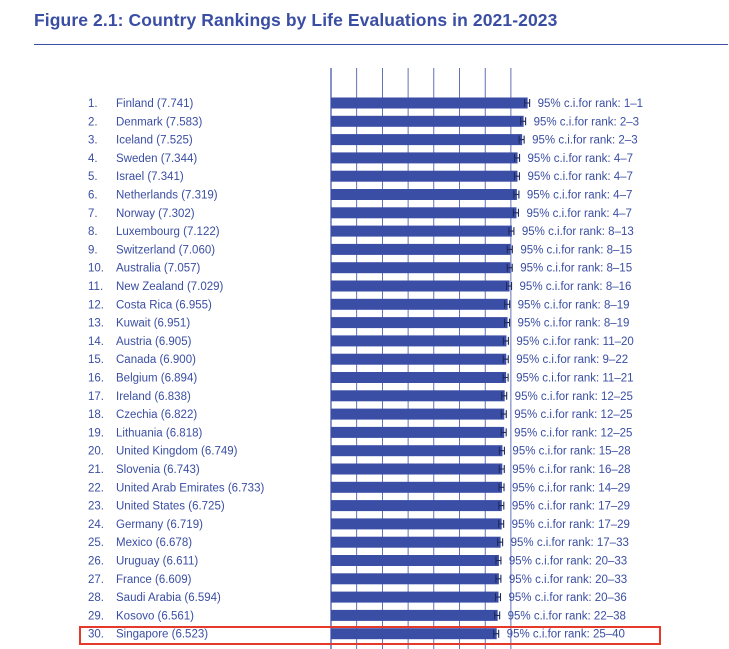 Image resolution: width=729 pixels, height=649 pixels. What do you see at coordinates (93, 250) in the screenshot?
I see `rank-label: 9.` at bounding box center [93, 250].